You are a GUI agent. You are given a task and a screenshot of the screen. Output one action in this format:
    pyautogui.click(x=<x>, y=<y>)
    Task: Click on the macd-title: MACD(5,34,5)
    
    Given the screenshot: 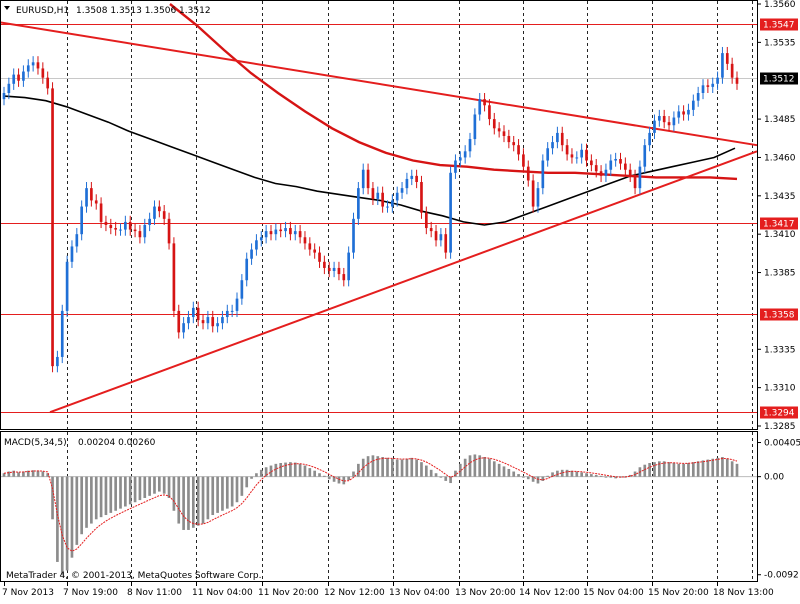 What is the action you would take?
    pyautogui.click(x=35, y=443)
    